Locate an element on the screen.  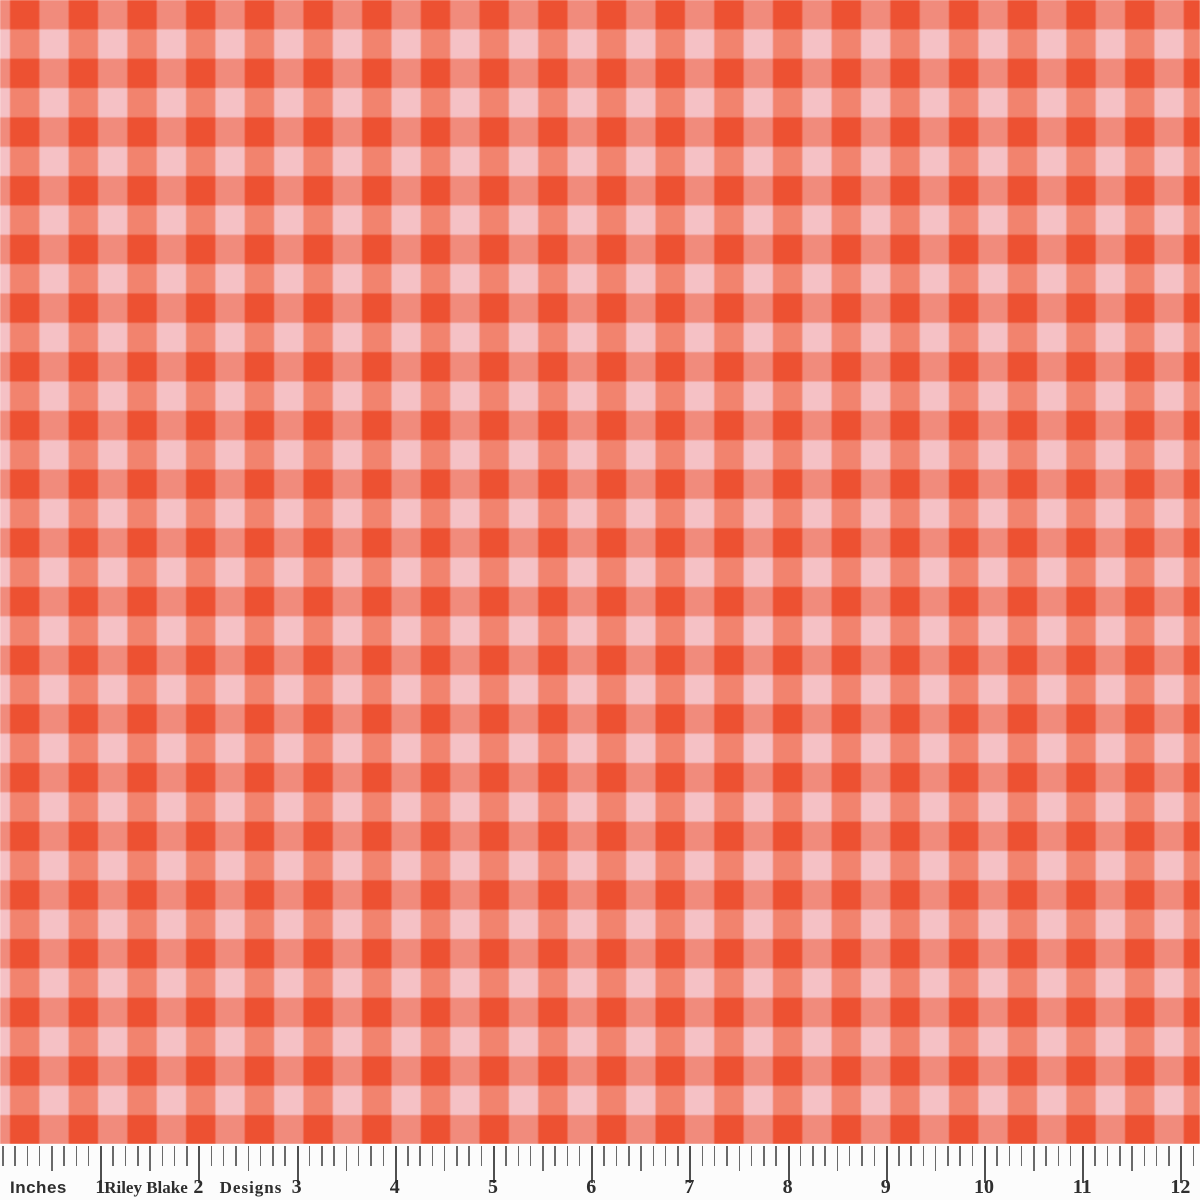
ruler-number: 5 is located at coordinates (493, 1187).